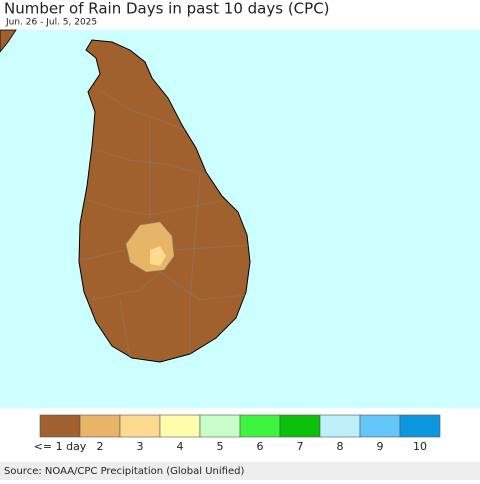  What do you see at coordinates (380, 446) in the screenshot?
I see `legend-label: 9` at bounding box center [380, 446].